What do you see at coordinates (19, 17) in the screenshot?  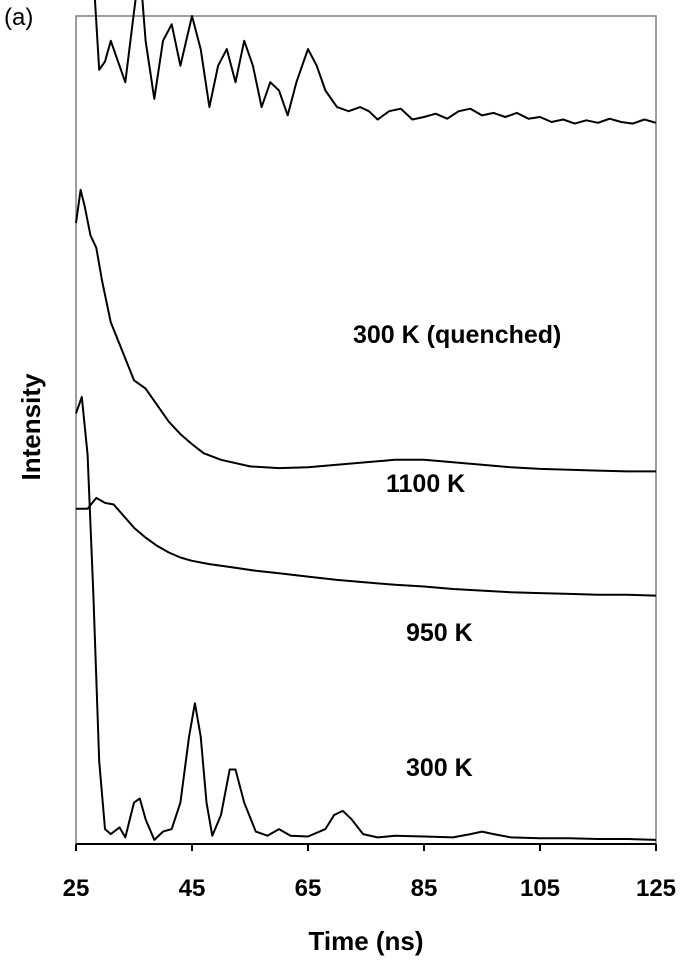 I see `panel-label: (a)` at bounding box center [19, 17].